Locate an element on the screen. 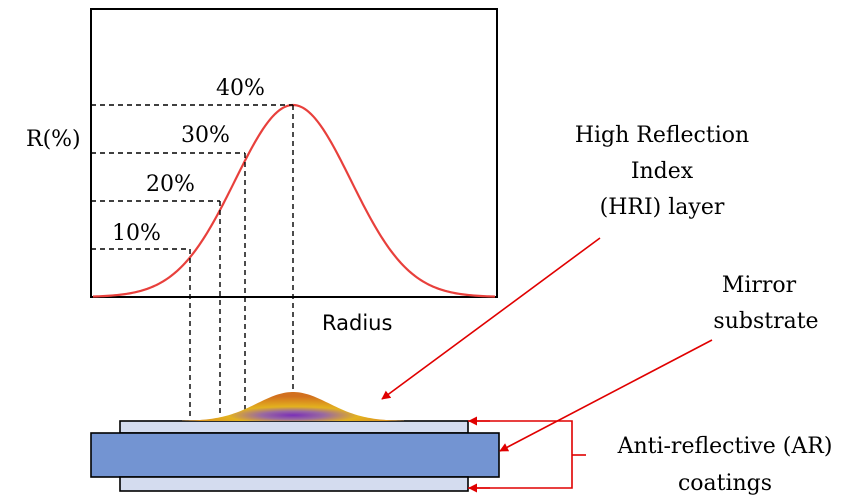 The height and width of the screenshot is (498, 851). level-label-30: 30% is located at coordinates (205, 135).